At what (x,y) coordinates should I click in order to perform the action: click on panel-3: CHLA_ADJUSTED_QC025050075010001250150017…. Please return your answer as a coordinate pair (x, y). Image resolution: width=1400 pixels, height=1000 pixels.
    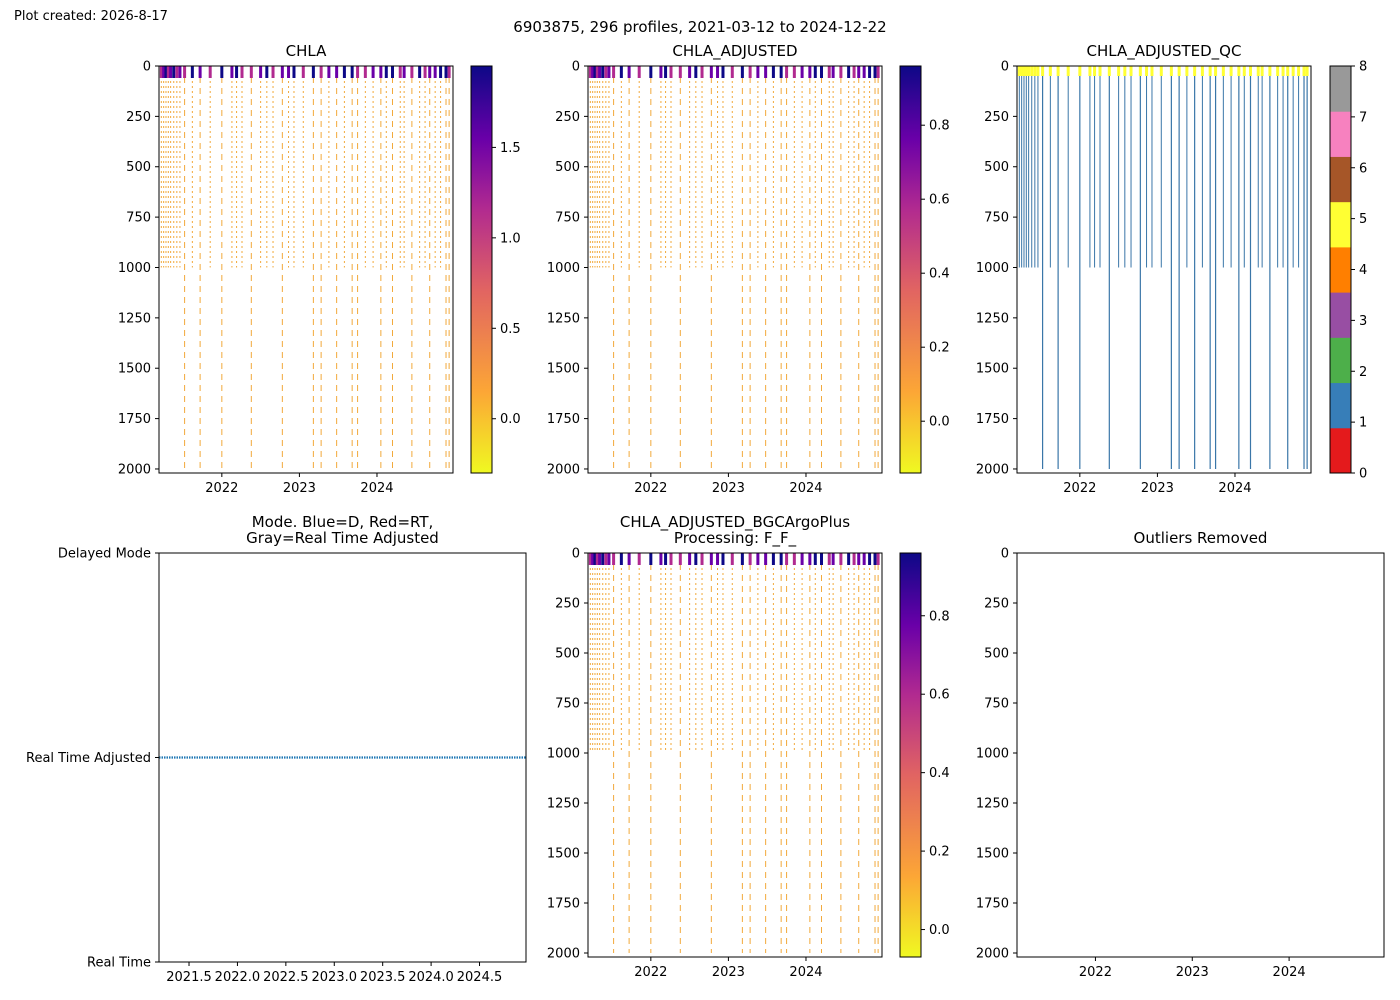
    Looking at the image, I should click on (1171, 269).